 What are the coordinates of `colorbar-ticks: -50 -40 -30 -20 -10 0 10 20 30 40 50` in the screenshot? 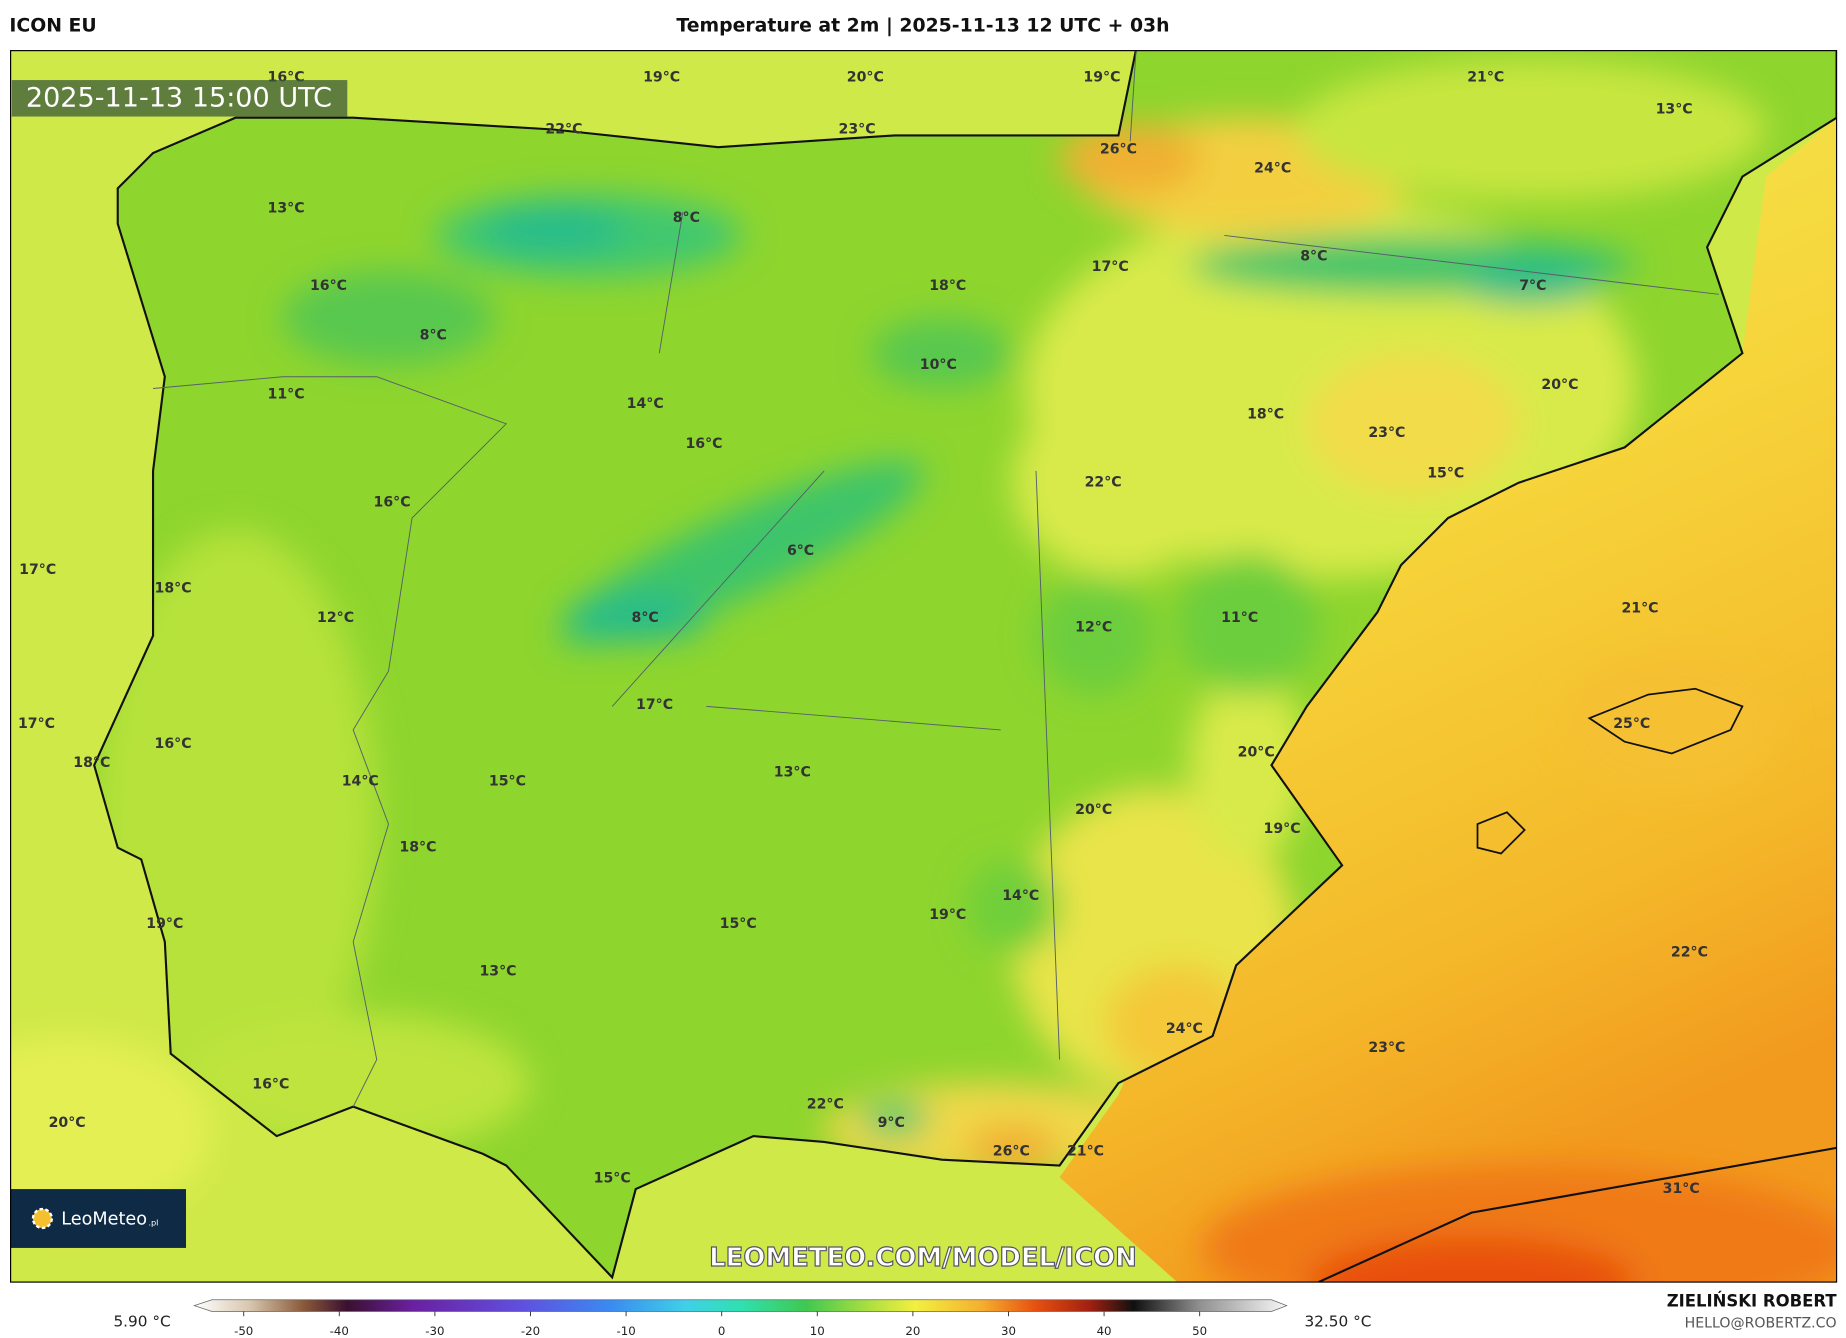 It's located at (720, 1324).